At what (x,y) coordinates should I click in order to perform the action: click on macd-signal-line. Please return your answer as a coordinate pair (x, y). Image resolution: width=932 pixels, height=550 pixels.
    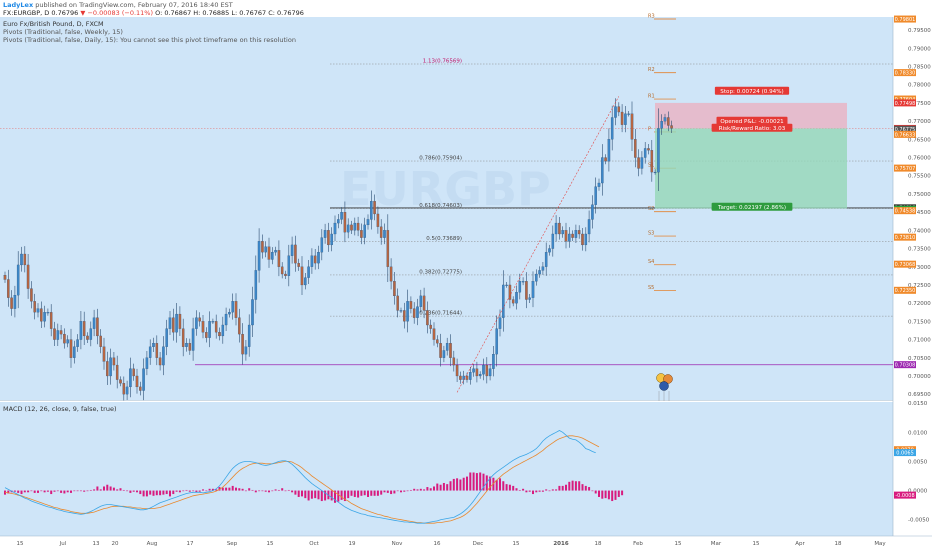
    Looking at the image, I should click on (302, 479).